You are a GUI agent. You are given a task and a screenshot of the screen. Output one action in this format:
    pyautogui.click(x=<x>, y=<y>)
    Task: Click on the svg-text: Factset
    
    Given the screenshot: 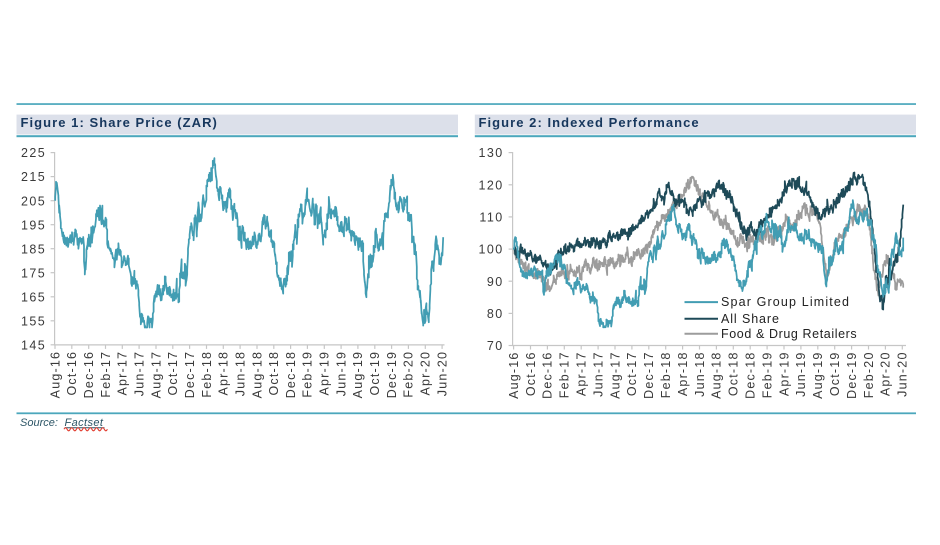 What is the action you would take?
    pyautogui.click(x=84, y=423)
    